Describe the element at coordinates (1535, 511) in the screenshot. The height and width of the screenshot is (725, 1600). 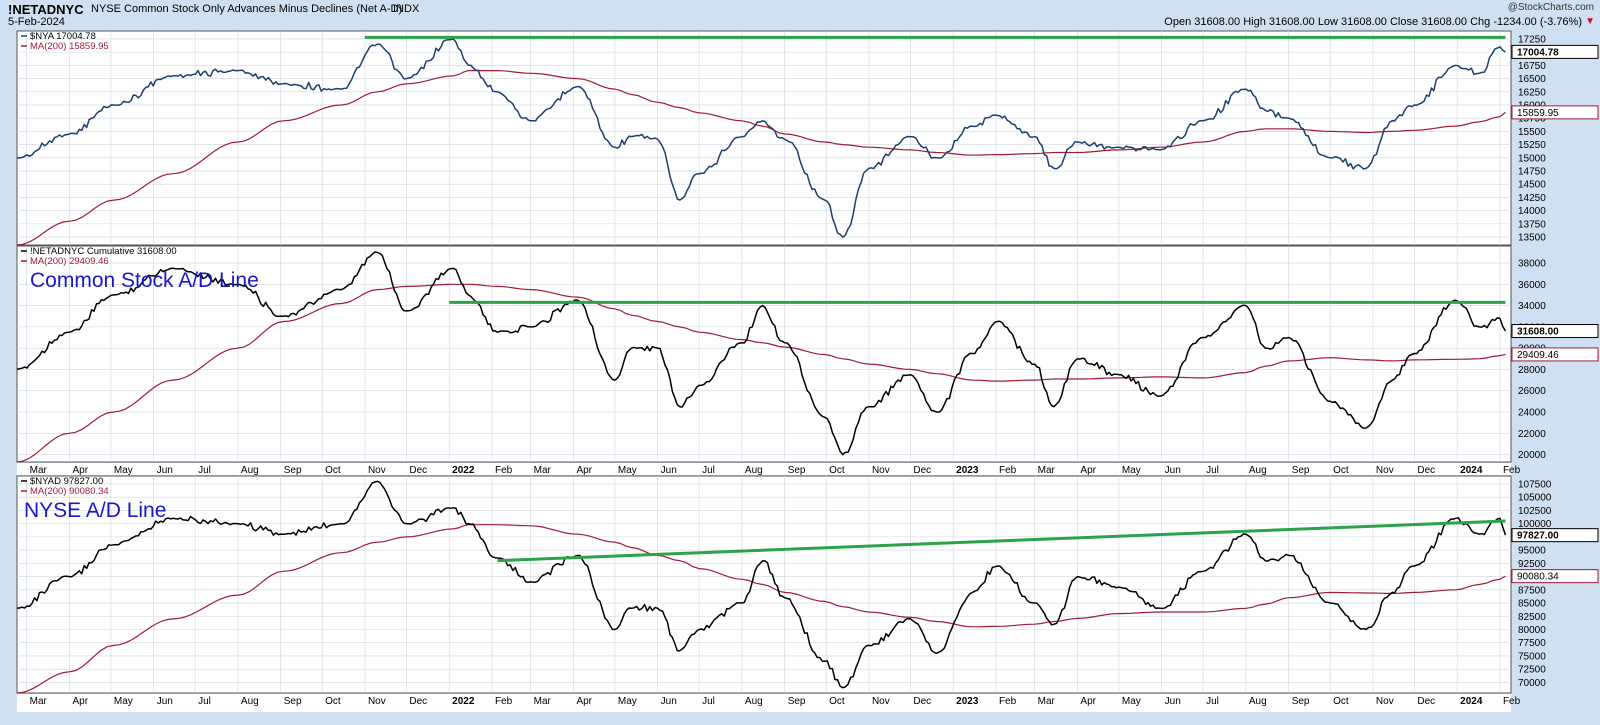
I see `y-tick-label: 102500` at that location.